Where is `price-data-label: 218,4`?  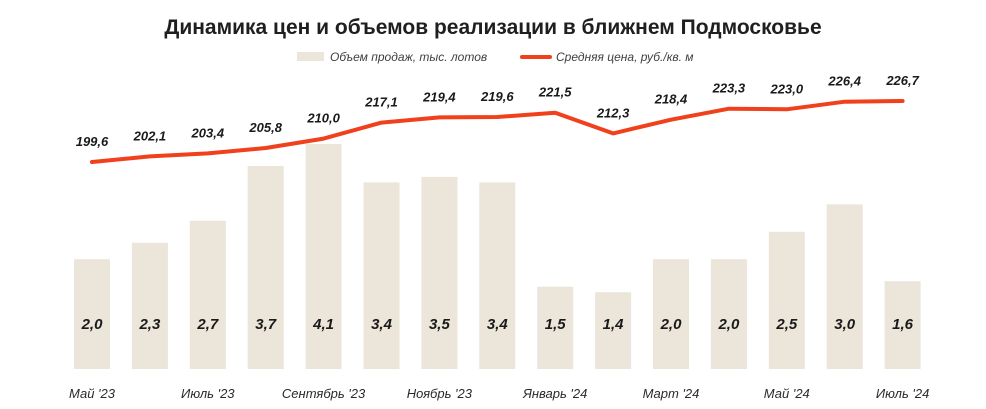
price-data-label: 218,4 is located at coordinates (671, 99).